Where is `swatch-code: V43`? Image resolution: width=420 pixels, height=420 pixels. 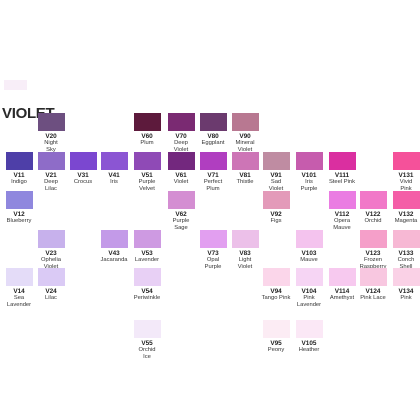
swatch-code: V43 is located at coordinates (114, 253).